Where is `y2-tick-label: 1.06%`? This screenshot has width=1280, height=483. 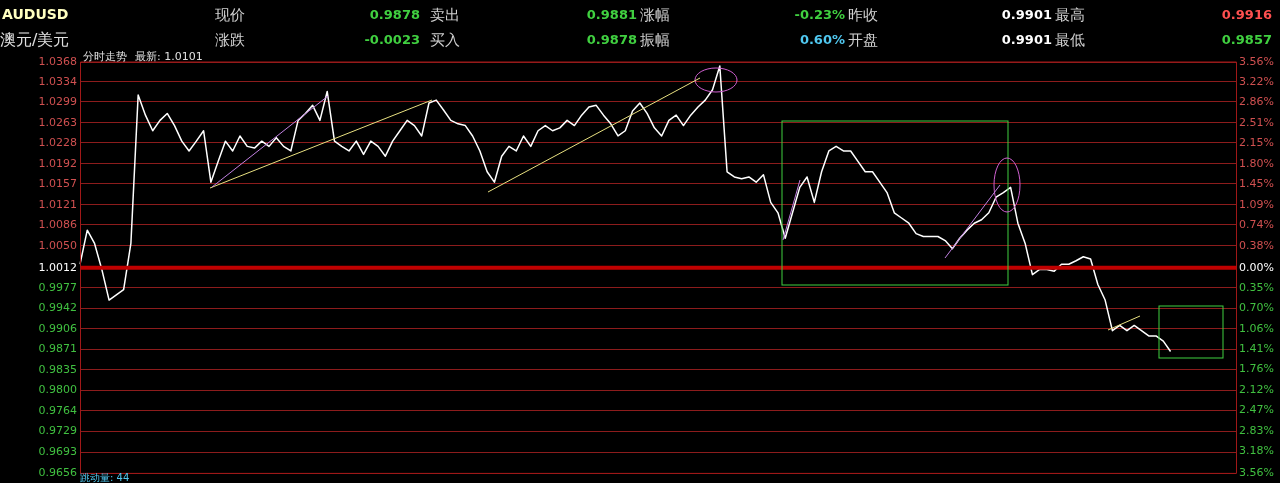
y2-tick-label: 1.06% is located at coordinates (1256, 328).